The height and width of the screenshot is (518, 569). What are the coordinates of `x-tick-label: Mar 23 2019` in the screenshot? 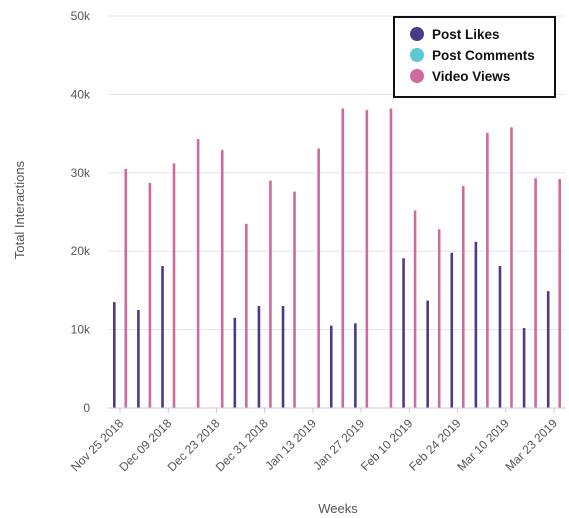 It's located at (532, 445).